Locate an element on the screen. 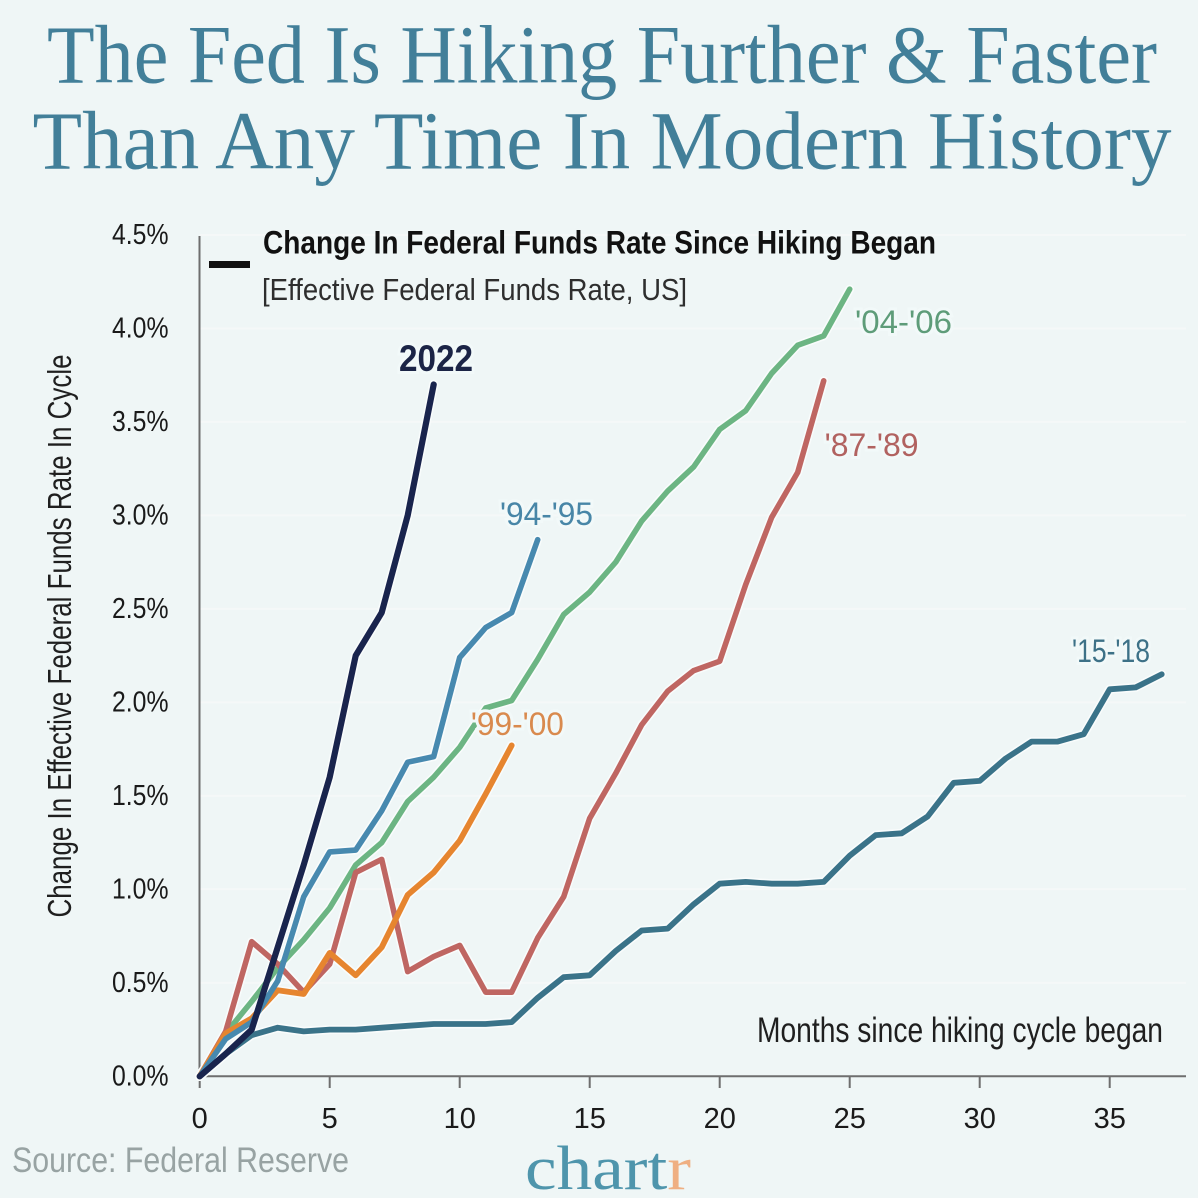 Image resolution: width=1198 pixels, height=1198 pixels. svg-text: 25 is located at coordinates (850, 1119).